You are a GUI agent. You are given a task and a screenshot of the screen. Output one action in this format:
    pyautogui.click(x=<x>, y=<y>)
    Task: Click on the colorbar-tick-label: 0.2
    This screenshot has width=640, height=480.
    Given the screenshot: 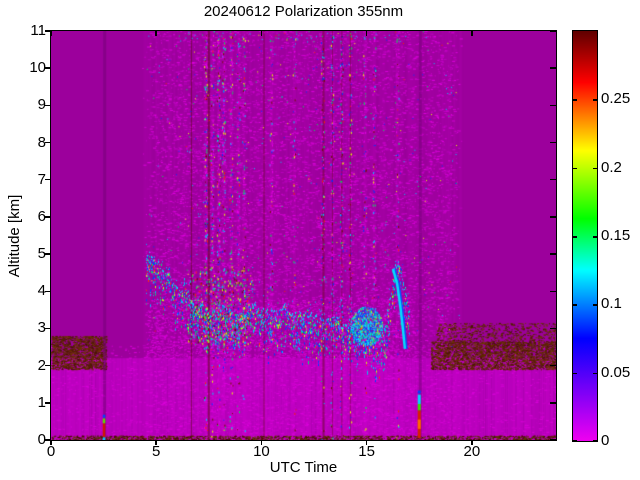 What is the action you would take?
    pyautogui.click(x=611, y=167)
    